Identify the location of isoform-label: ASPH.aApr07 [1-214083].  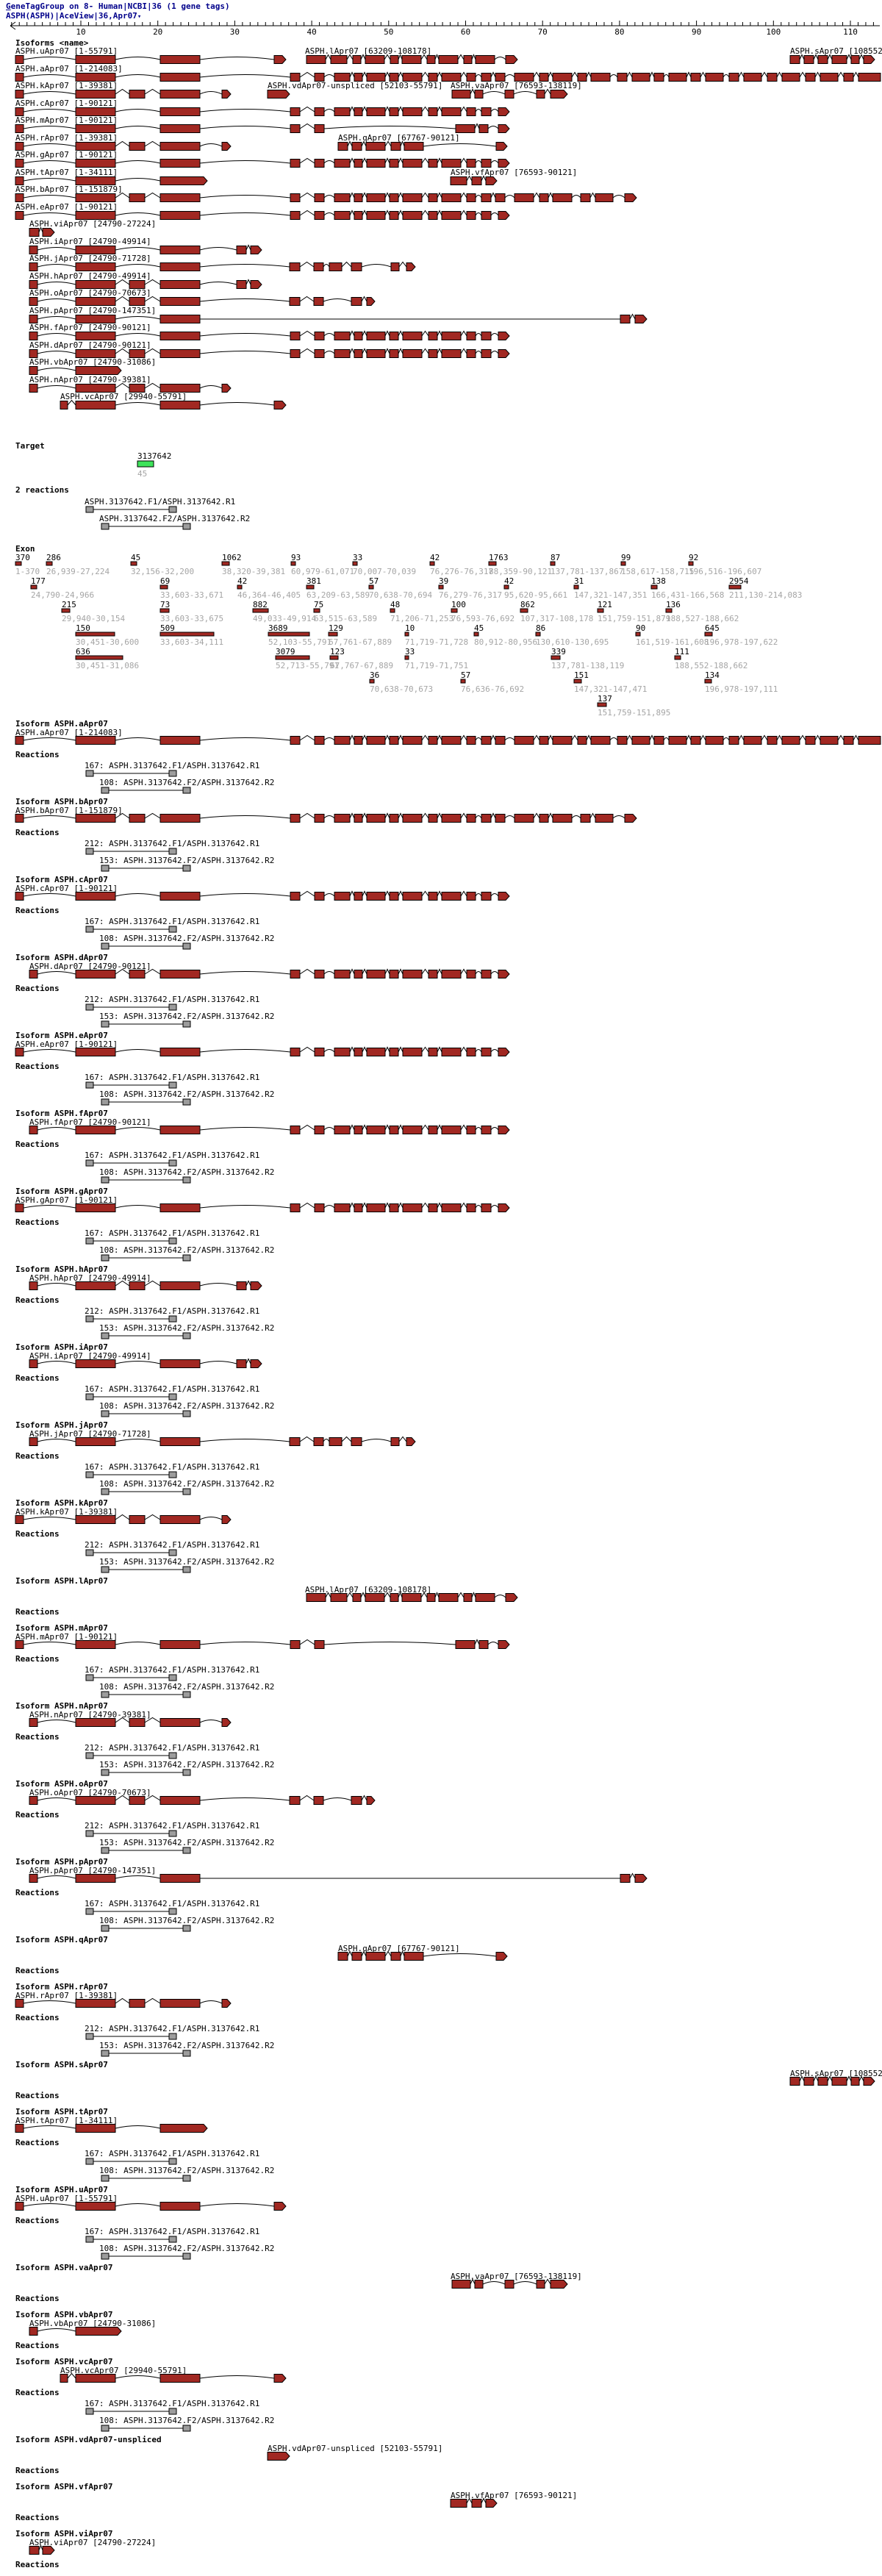
(69, 732).